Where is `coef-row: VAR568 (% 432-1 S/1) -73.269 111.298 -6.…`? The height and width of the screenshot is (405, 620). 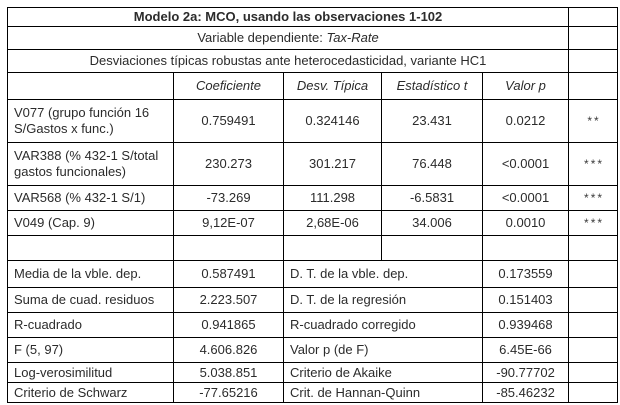
coef-row: VAR568 (% 432-1 S/1) -73.269 111.298 -6.… is located at coordinates (313, 198).